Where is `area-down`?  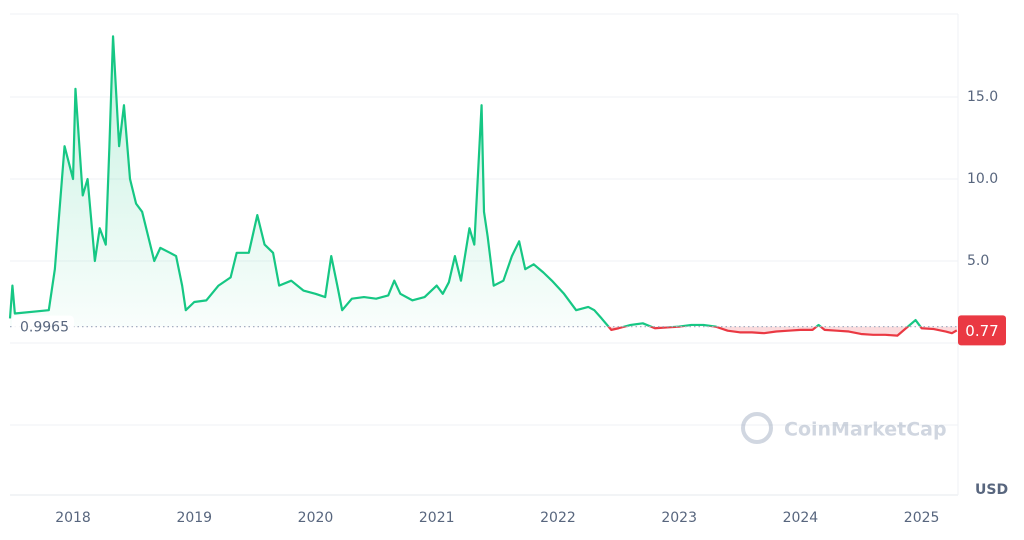
area-down is located at coordinates (782, 331).